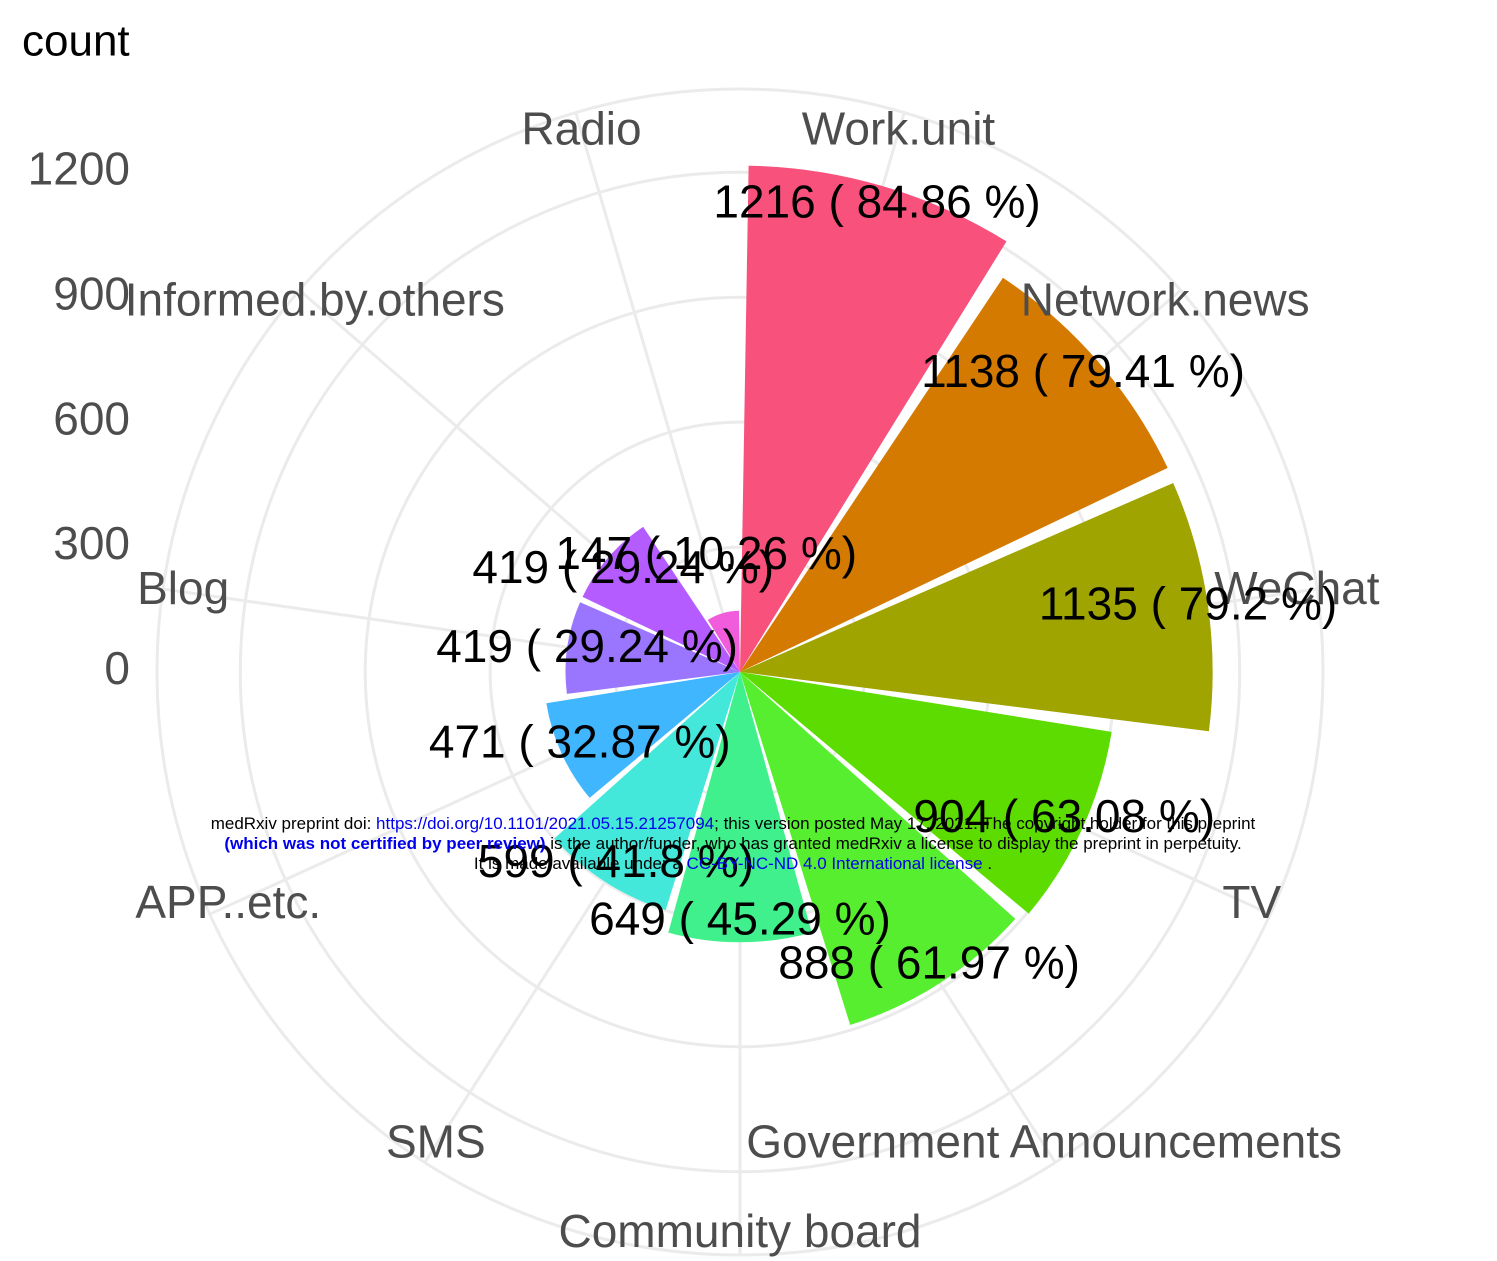 This screenshot has height=1261, width=1497. I want to click on value-label: 1138 ( 79.41 %), so click(1083, 371).